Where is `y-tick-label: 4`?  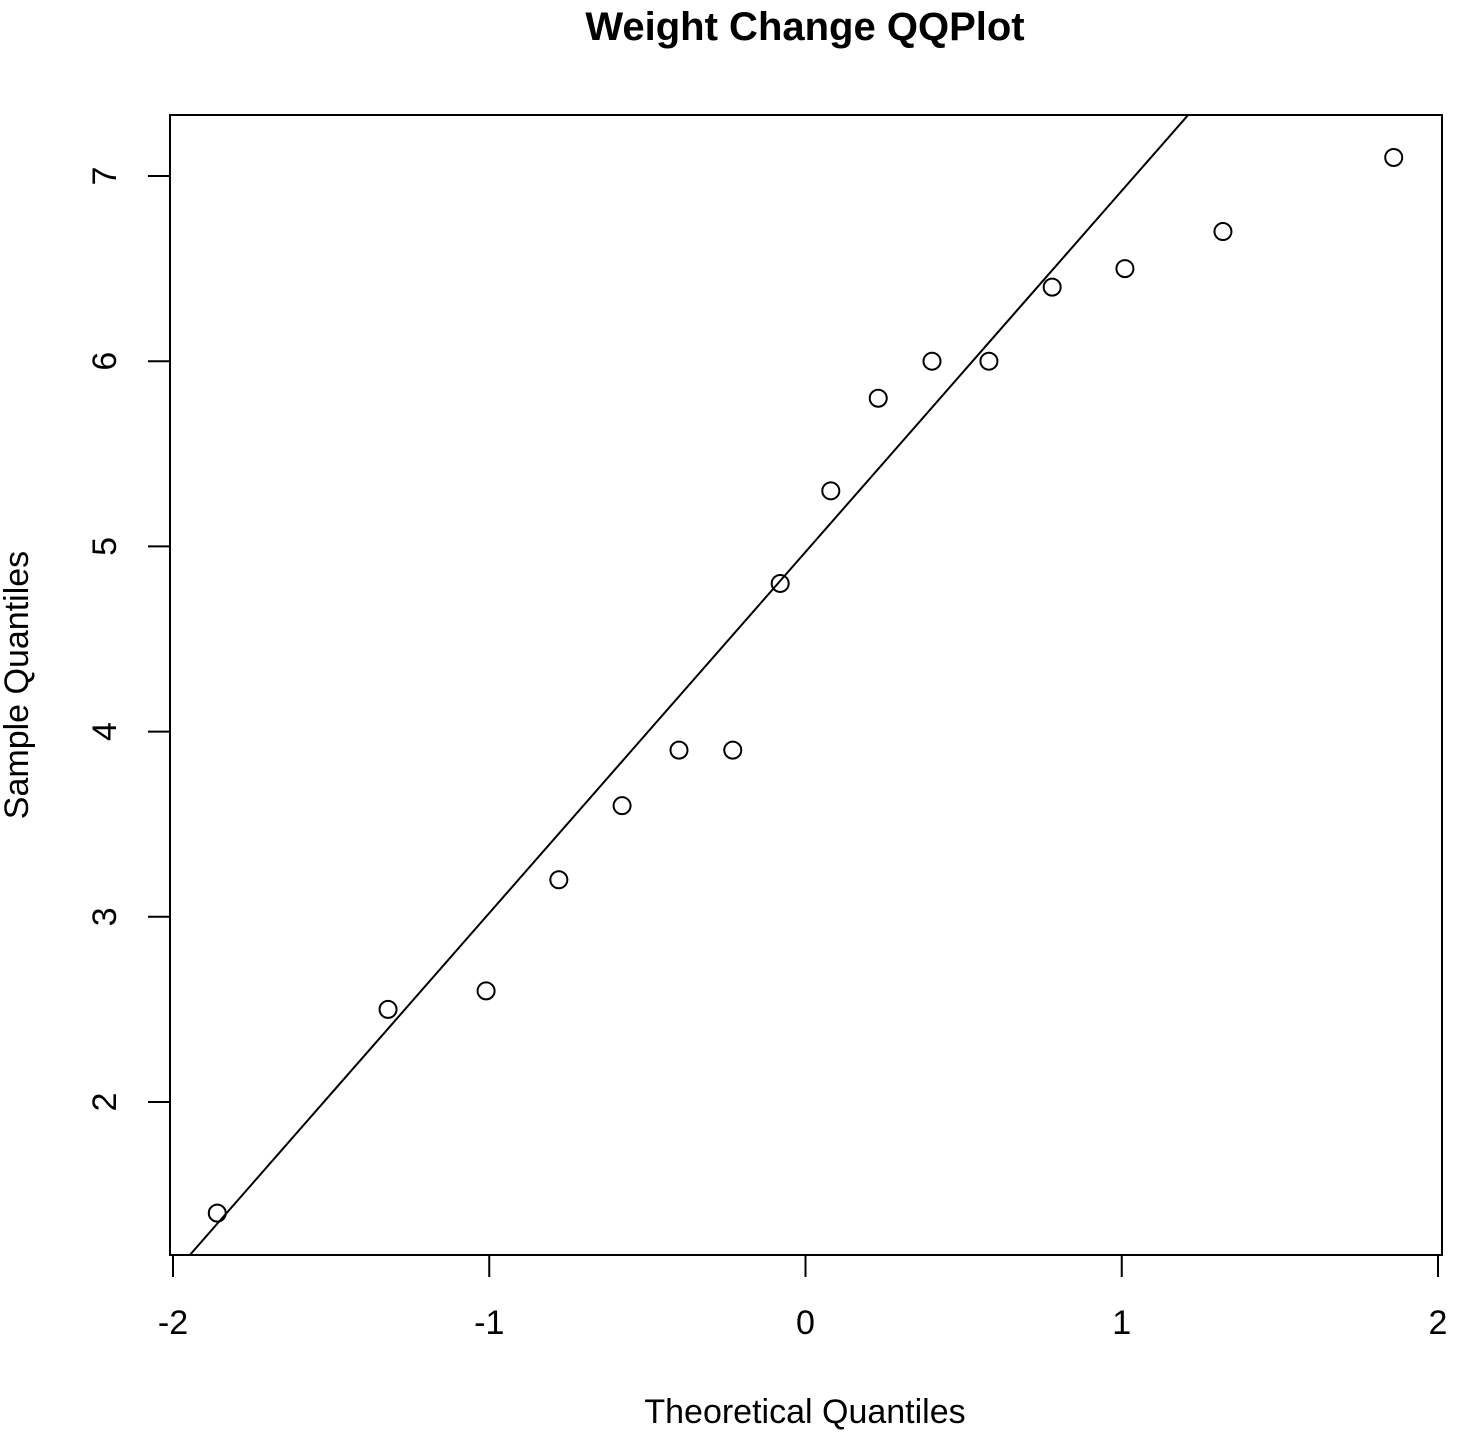 y-tick-label: 4 is located at coordinates (105, 731).